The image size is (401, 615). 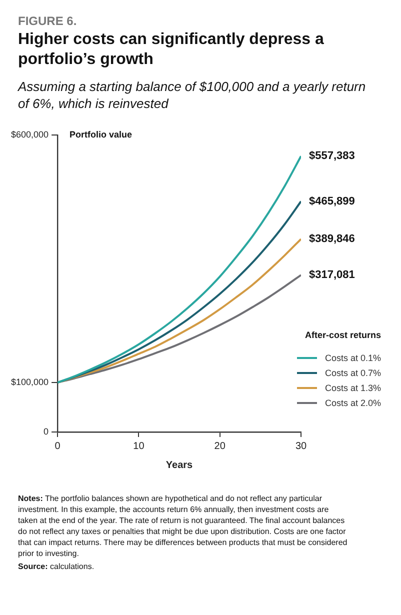 I want to click on chart-title: Higher costs can significantly depress a portfolio’s growth, so click(x=171, y=50).